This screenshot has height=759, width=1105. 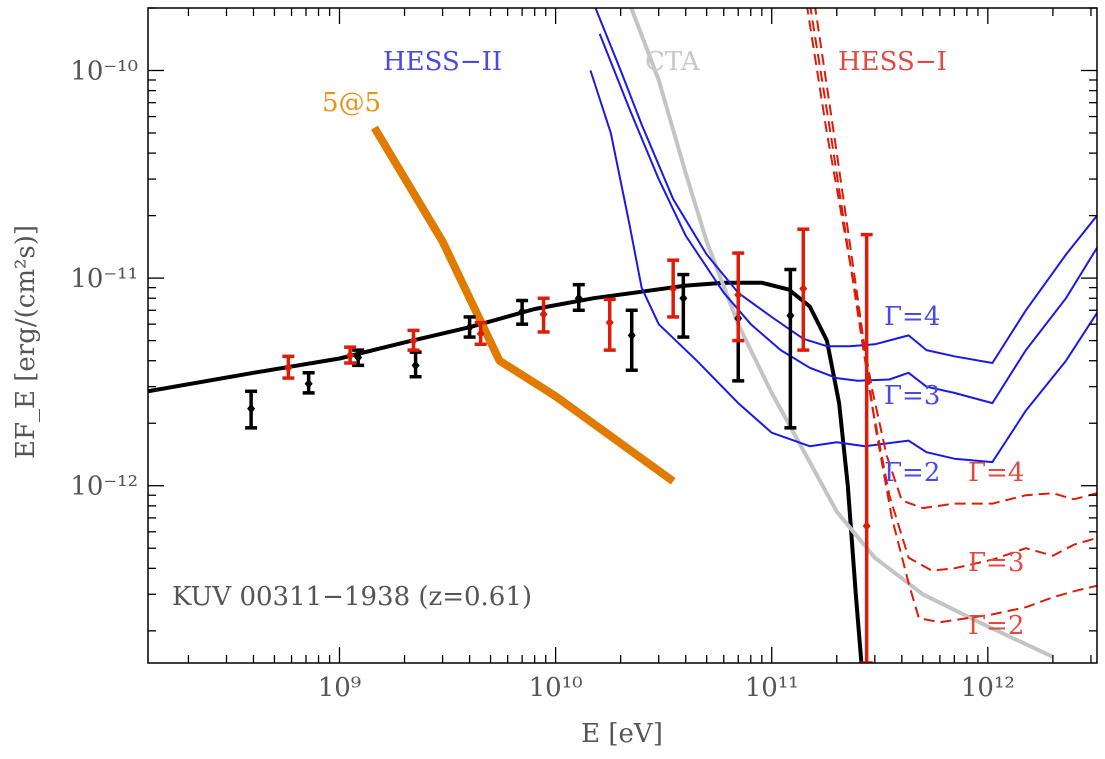 What do you see at coordinates (352, 597) in the screenshot?
I see `source-label: KUV 00311−1938 (z=0.61)` at bounding box center [352, 597].